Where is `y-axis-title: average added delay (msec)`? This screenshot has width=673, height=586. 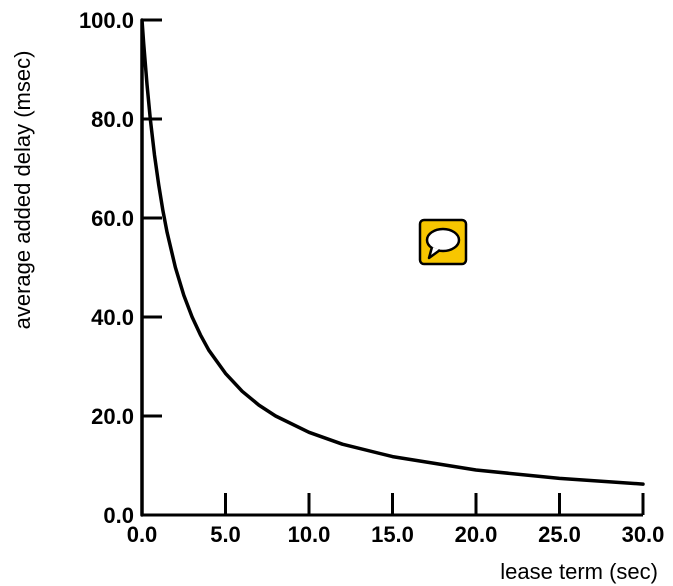 y-axis-title: average added delay (msec) is located at coordinates (22, 190).